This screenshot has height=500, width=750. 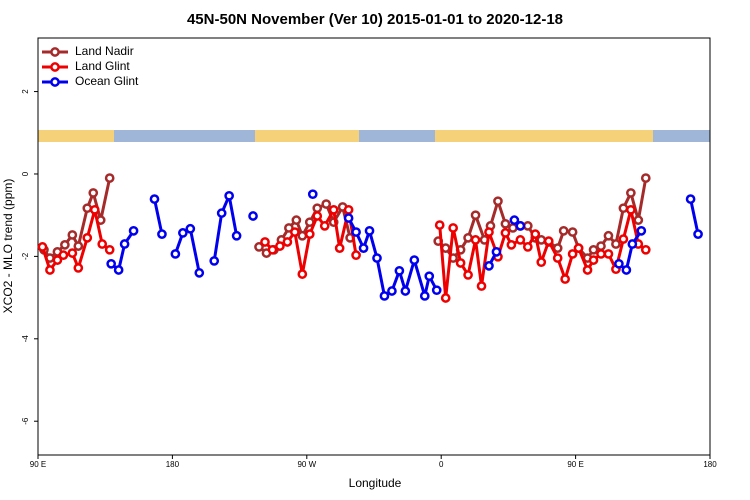 What do you see at coordinates (102, 66) in the screenshot?
I see `legend-label: Land Glint` at bounding box center [102, 66].